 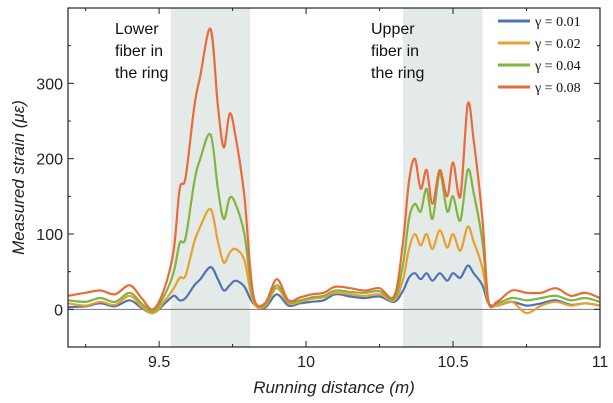 I want to click on x-tick-label: 10, so click(x=306, y=362).